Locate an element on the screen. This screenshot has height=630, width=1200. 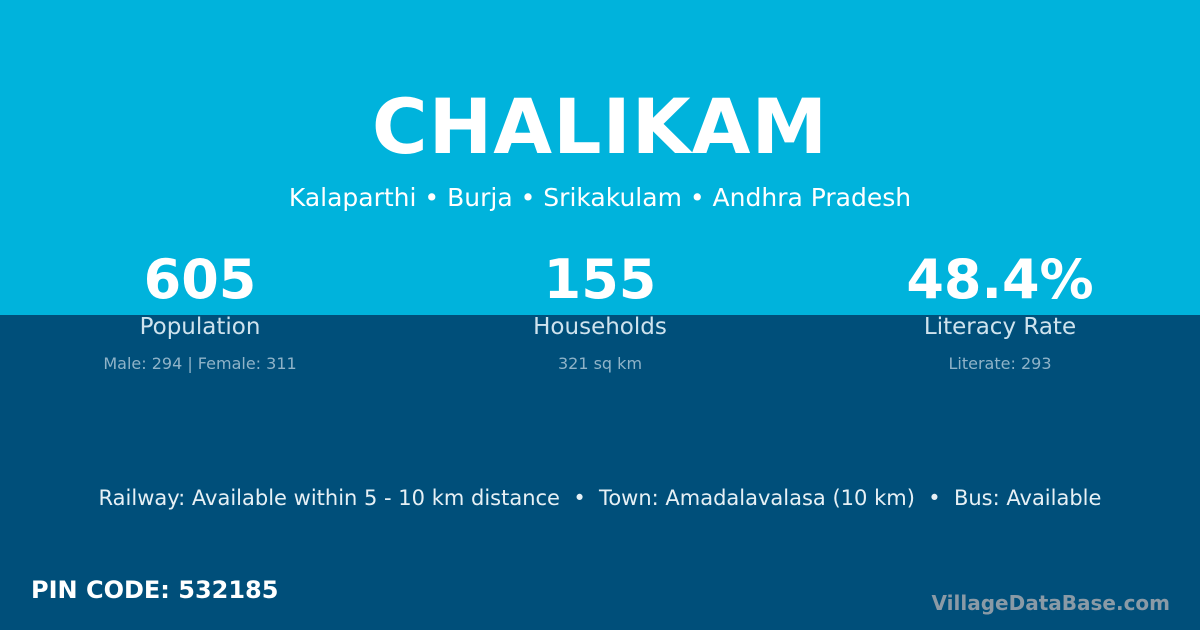
stat-detail: Male: 294 | Female: 311 is located at coordinates (200, 363).